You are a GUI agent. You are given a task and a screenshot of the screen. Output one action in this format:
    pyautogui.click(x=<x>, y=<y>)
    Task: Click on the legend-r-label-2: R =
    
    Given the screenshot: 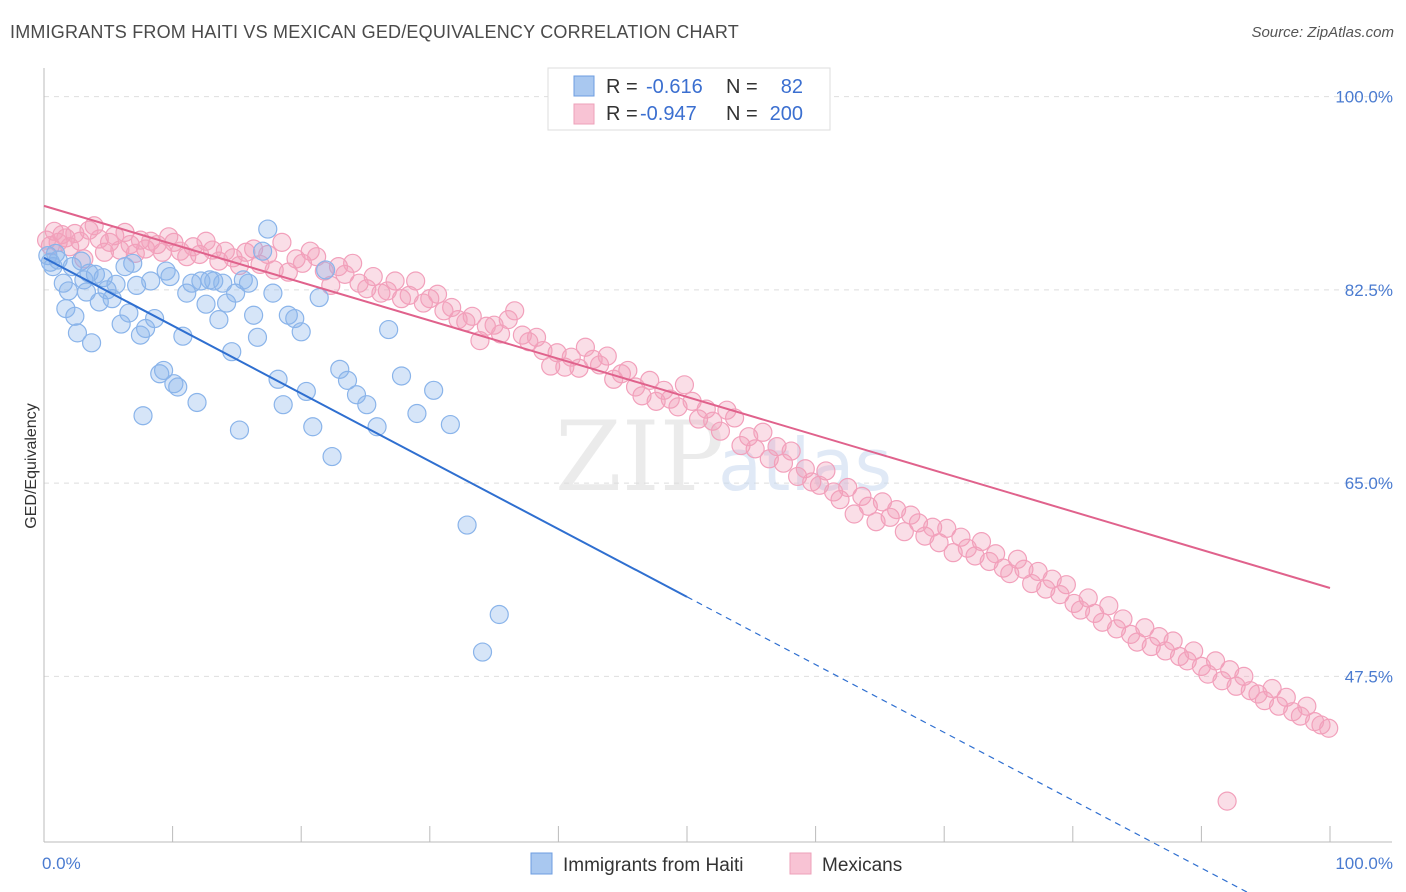 What is the action you would take?
    pyautogui.click(x=622, y=114)
    